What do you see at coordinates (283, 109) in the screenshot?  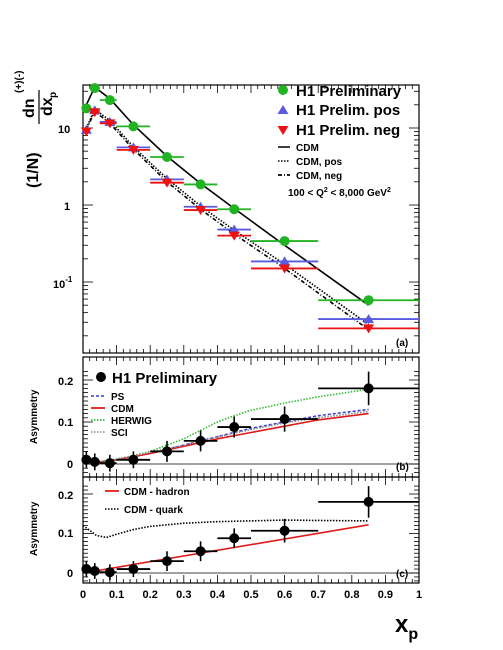 I see `legend-marker-h1-prelim-pos` at bounding box center [283, 109].